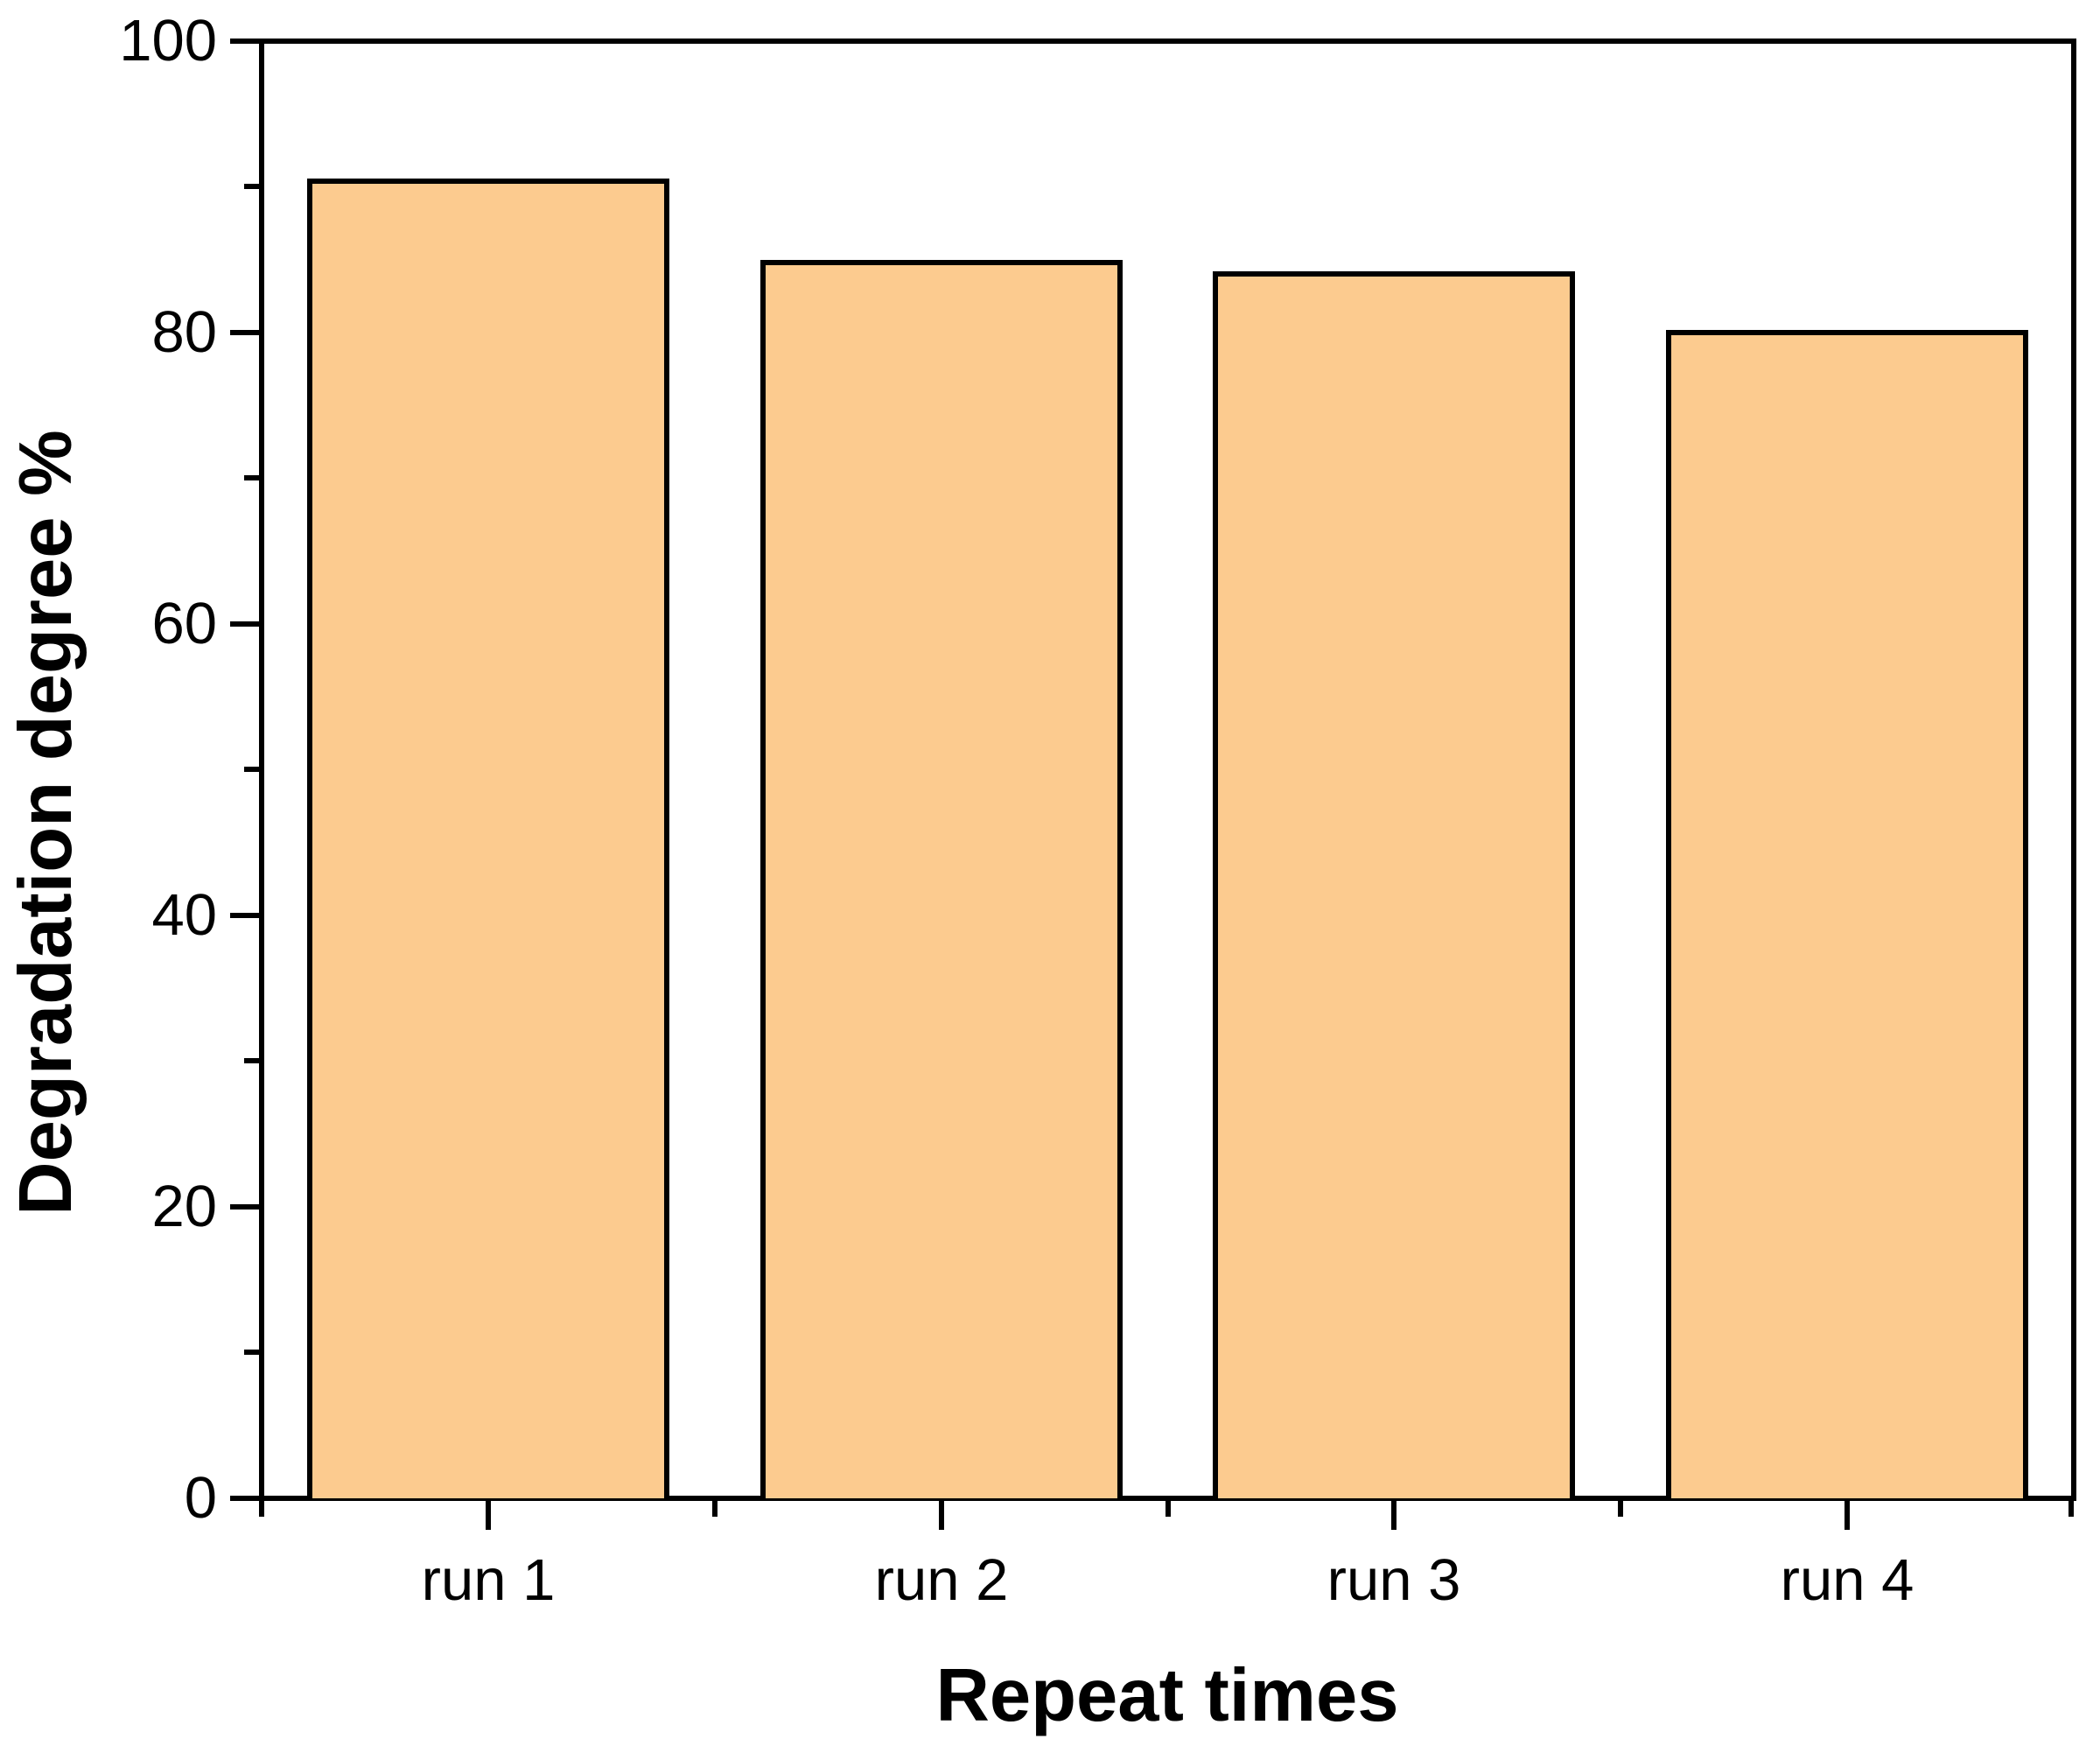 The width and height of the screenshot is (2100, 1753). What do you see at coordinates (941, 1580) in the screenshot?
I see `x-tick-label: run 2` at bounding box center [941, 1580].